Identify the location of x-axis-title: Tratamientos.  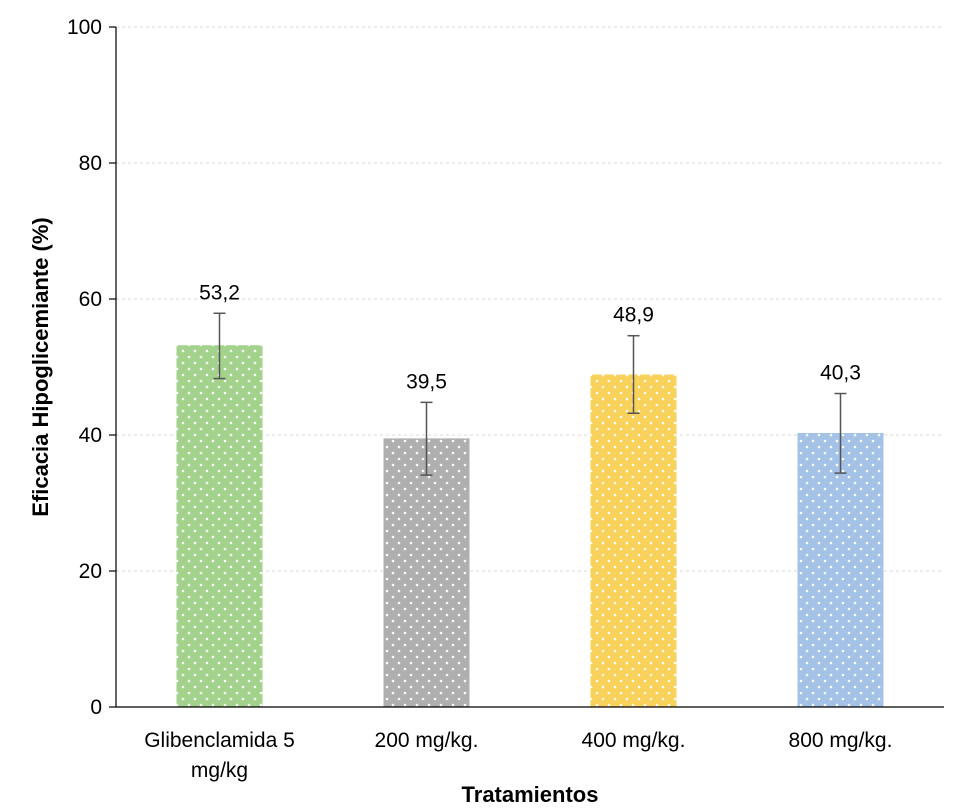
(530, 794).